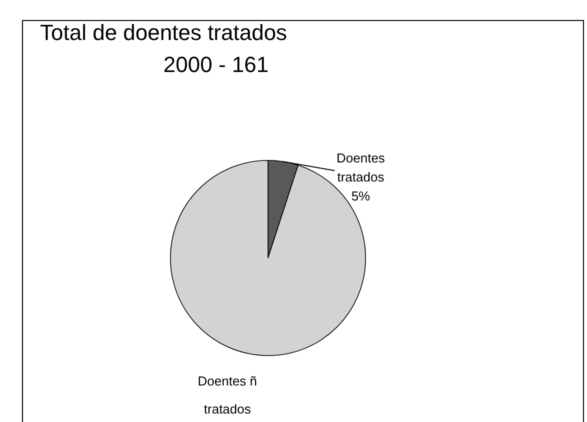 This screenshot has height=422, width=587. I want to click on chart-subtitle: 2000 - 161, so click(216, 65).